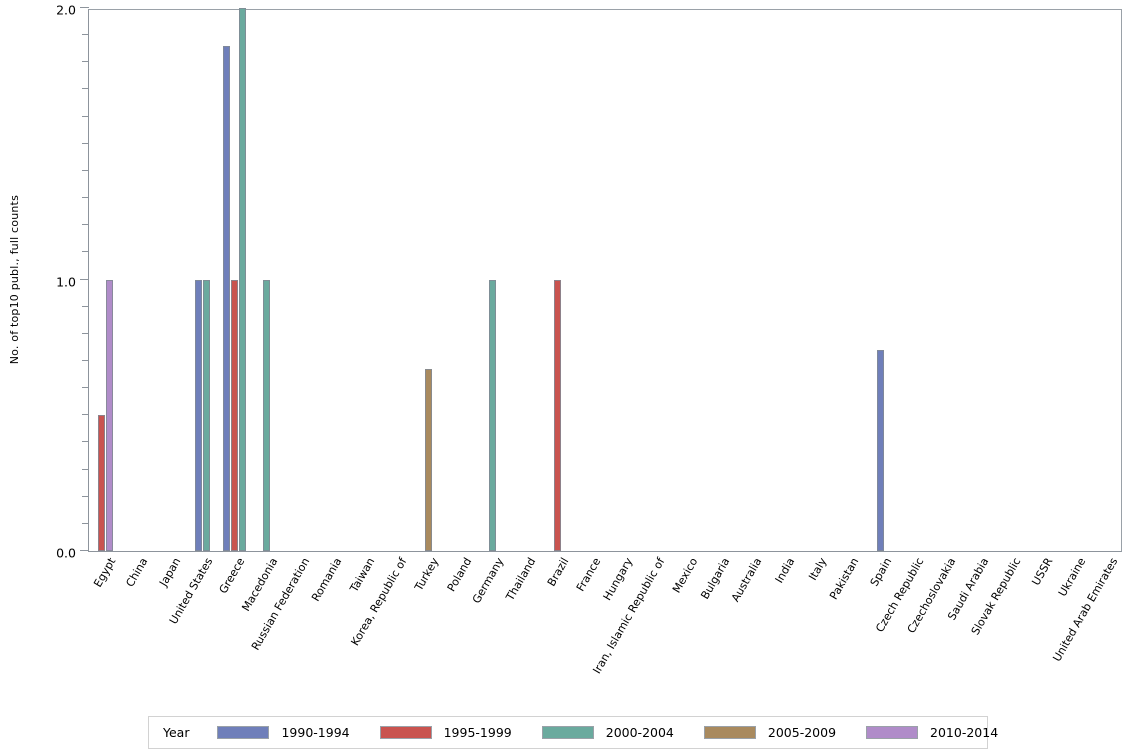 The height and width of the screenshot is (756, 1134). I want to click on x-axis-tick-label: Turkey, so click(427, 574).